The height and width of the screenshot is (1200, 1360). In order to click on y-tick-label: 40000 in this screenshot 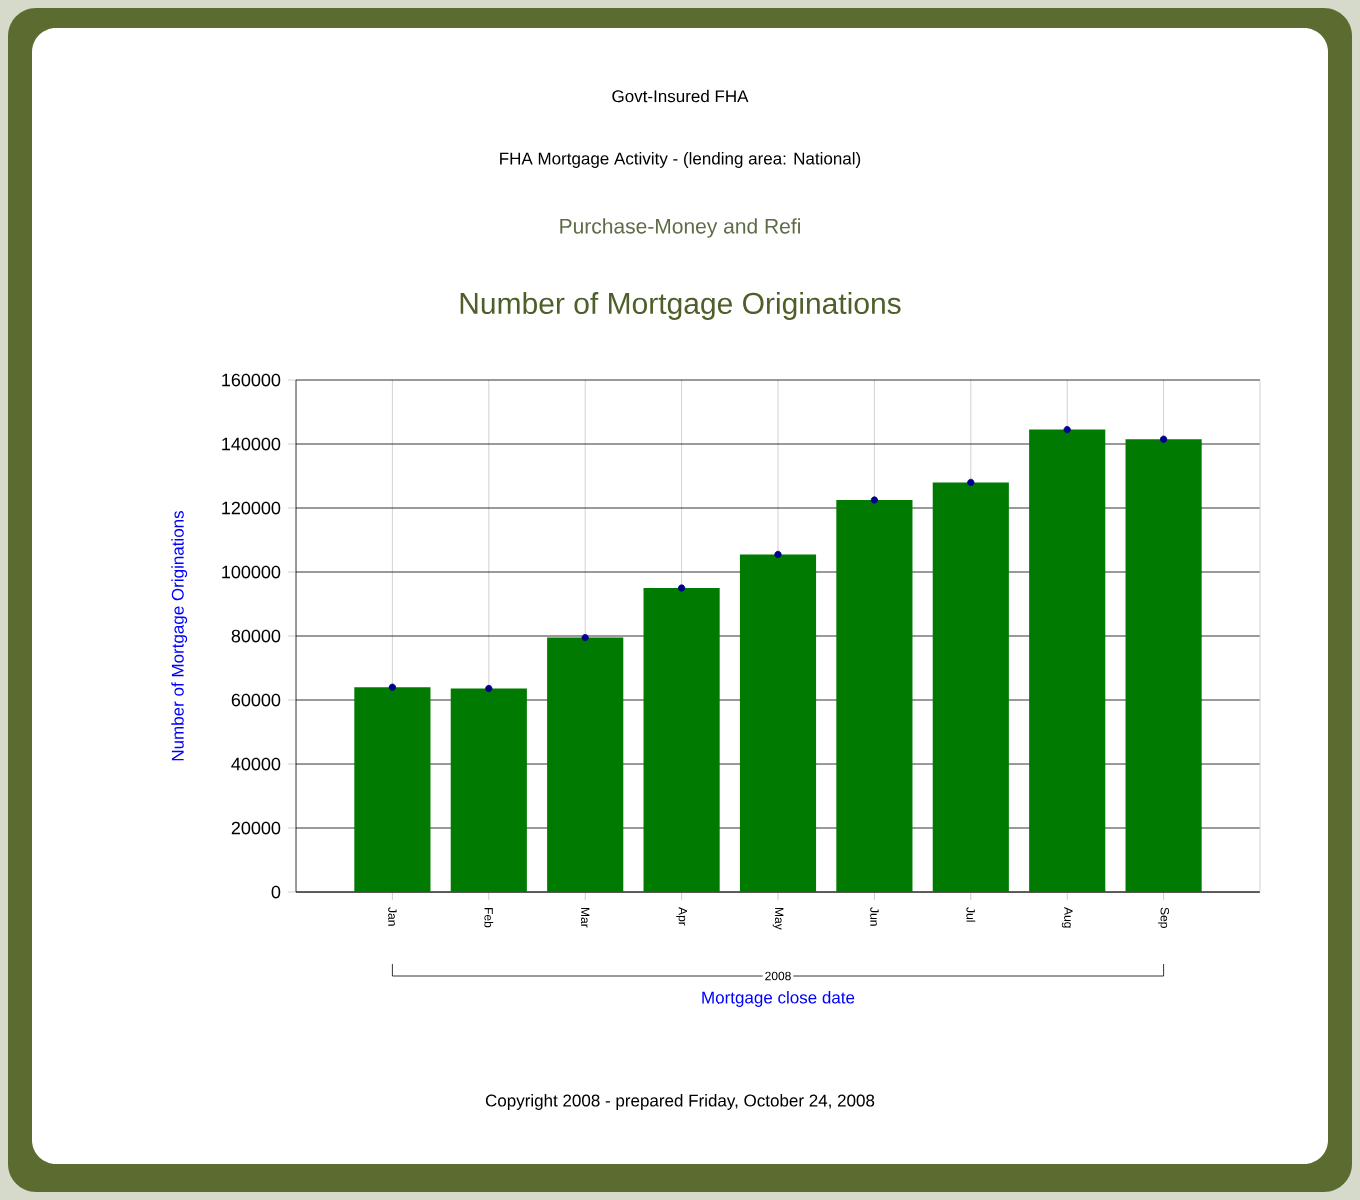, I will do `click(256, 764)`.